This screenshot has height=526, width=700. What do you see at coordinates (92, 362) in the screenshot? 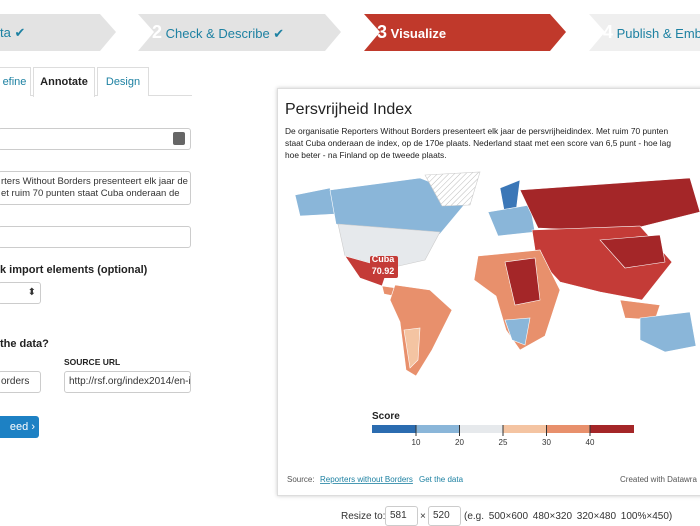
I see `label: SOURCE URL` at bounding box center [92, 362].